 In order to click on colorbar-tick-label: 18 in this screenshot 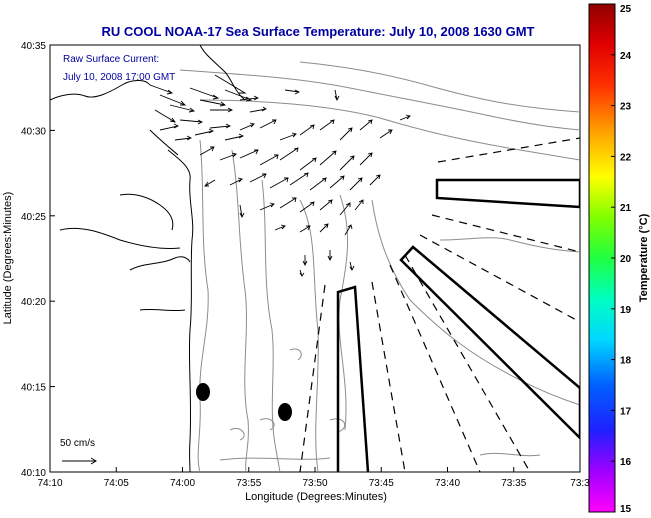, I will do `click(626, 361)`.